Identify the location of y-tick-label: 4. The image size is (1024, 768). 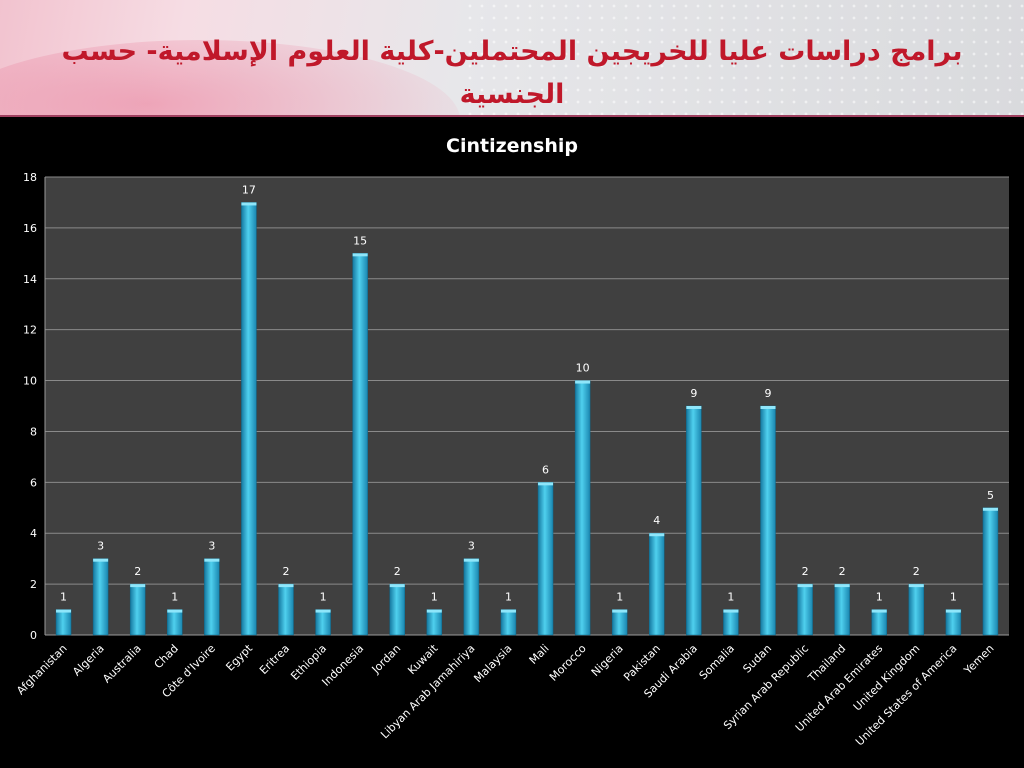
(33, 533).